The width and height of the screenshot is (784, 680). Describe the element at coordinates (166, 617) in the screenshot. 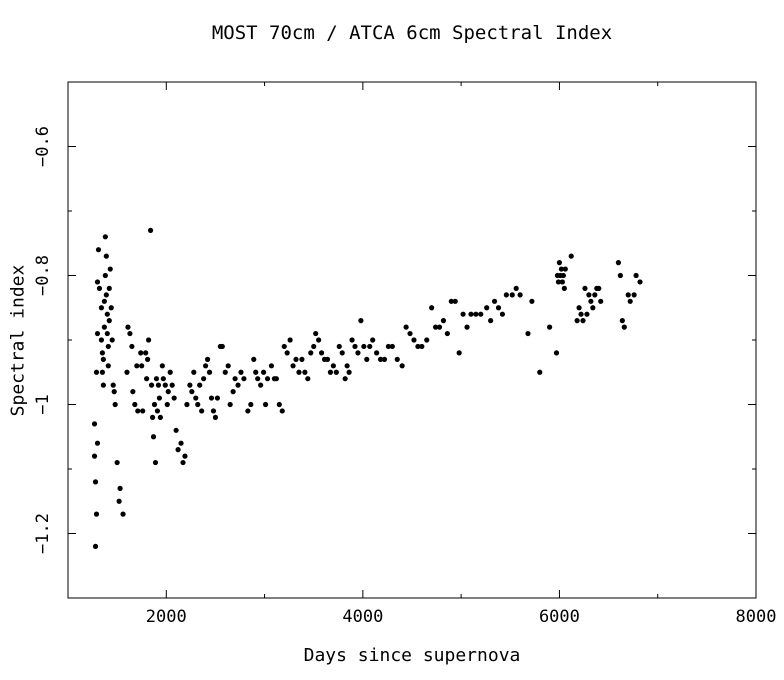

I see `x-tick-label: 2000` at that location.